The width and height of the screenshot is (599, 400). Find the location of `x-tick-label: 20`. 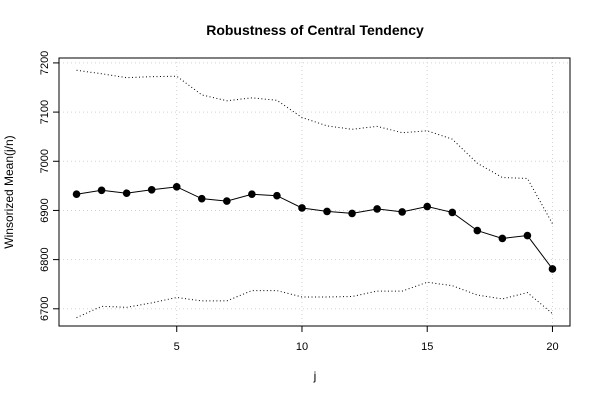

x-tick-label: 20 is located at coordinates (552, 347).